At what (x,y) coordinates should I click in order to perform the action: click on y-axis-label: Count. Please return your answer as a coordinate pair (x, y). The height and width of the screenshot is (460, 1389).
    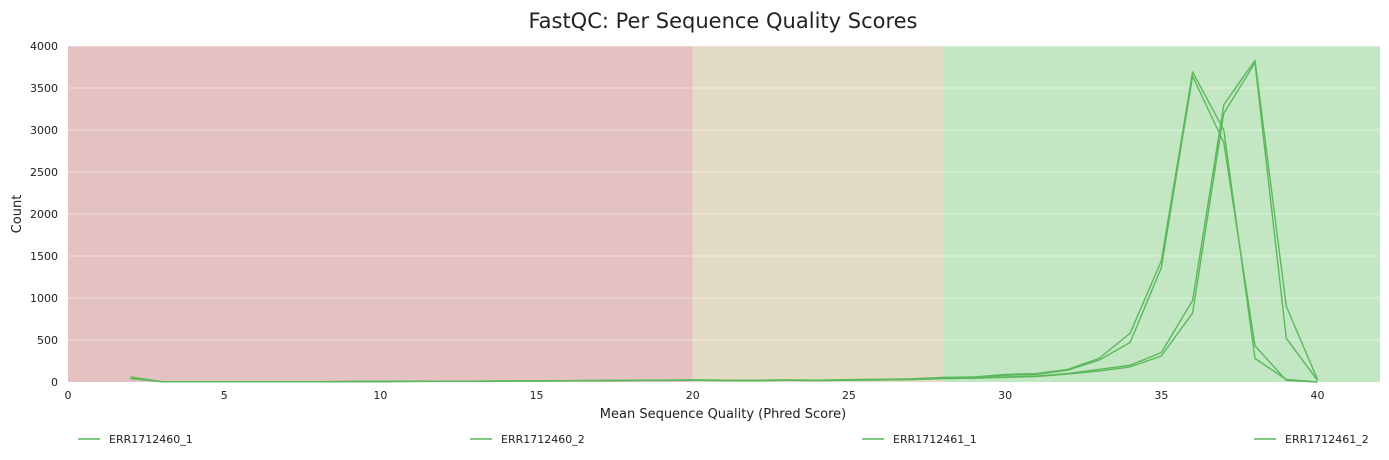
    Looking at the image, I should click on (17, 214).